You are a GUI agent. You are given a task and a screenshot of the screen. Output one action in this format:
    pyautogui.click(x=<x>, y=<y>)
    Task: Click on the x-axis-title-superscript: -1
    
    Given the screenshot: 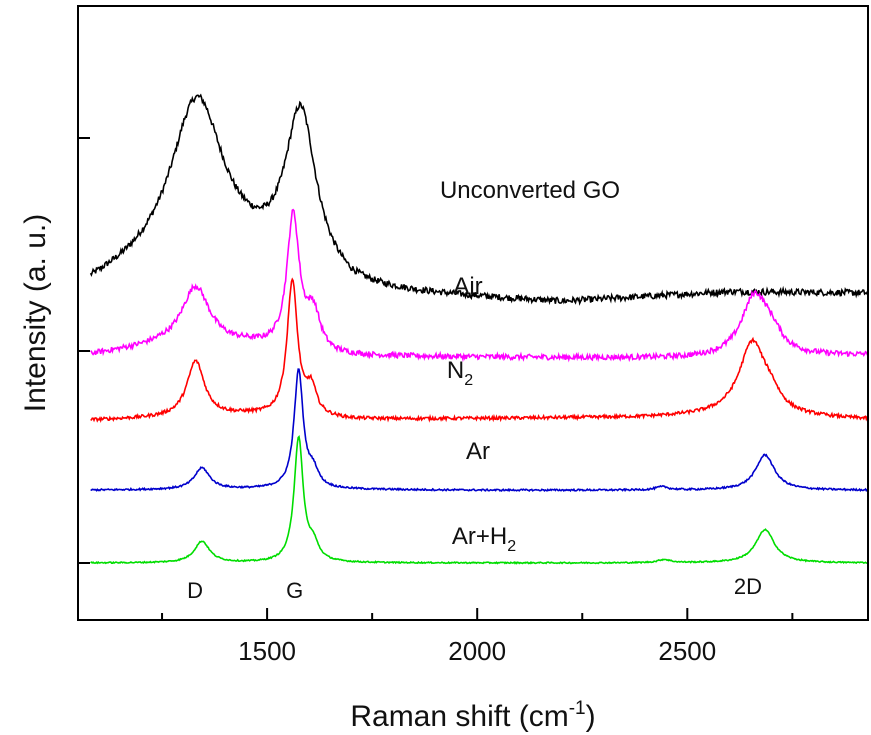 What is the action you would take?
    pyautogui.click(x=577, y=708)
    